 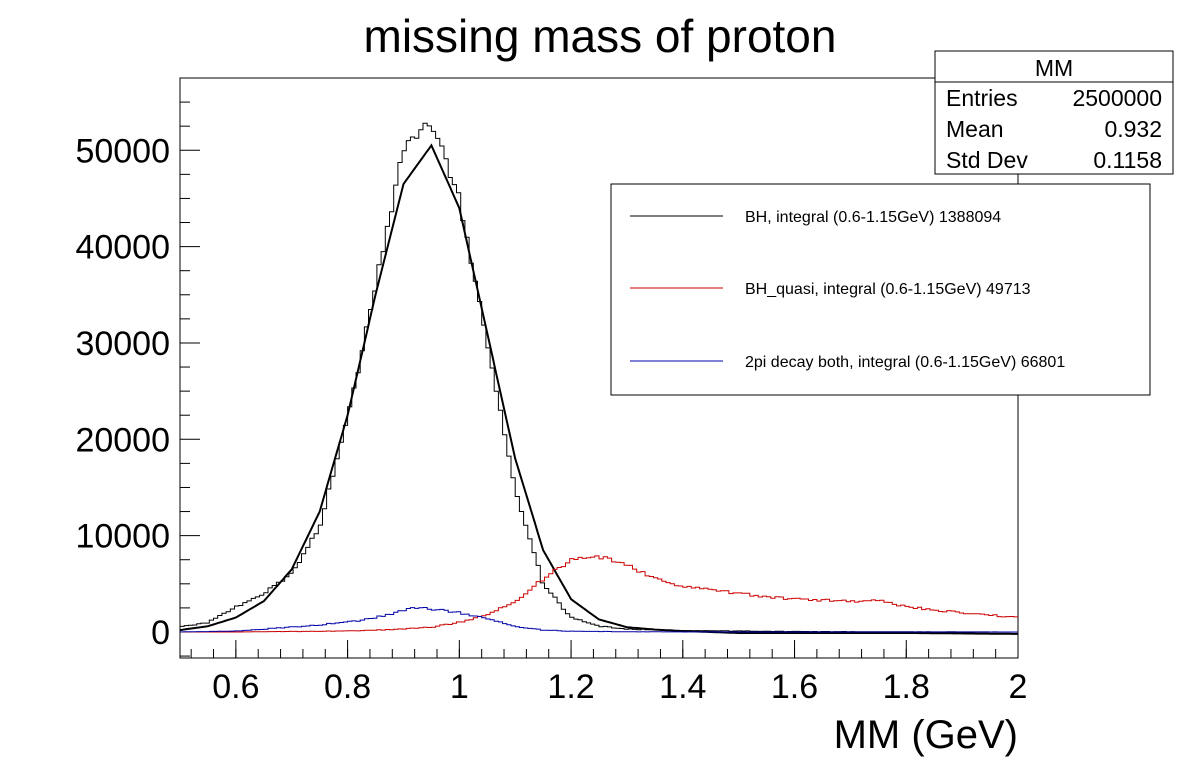 What do you see at coordinates (599, 594) in the screenshot?
I see `series-bh-quasi-histogram` at bounding box center [599, 594].